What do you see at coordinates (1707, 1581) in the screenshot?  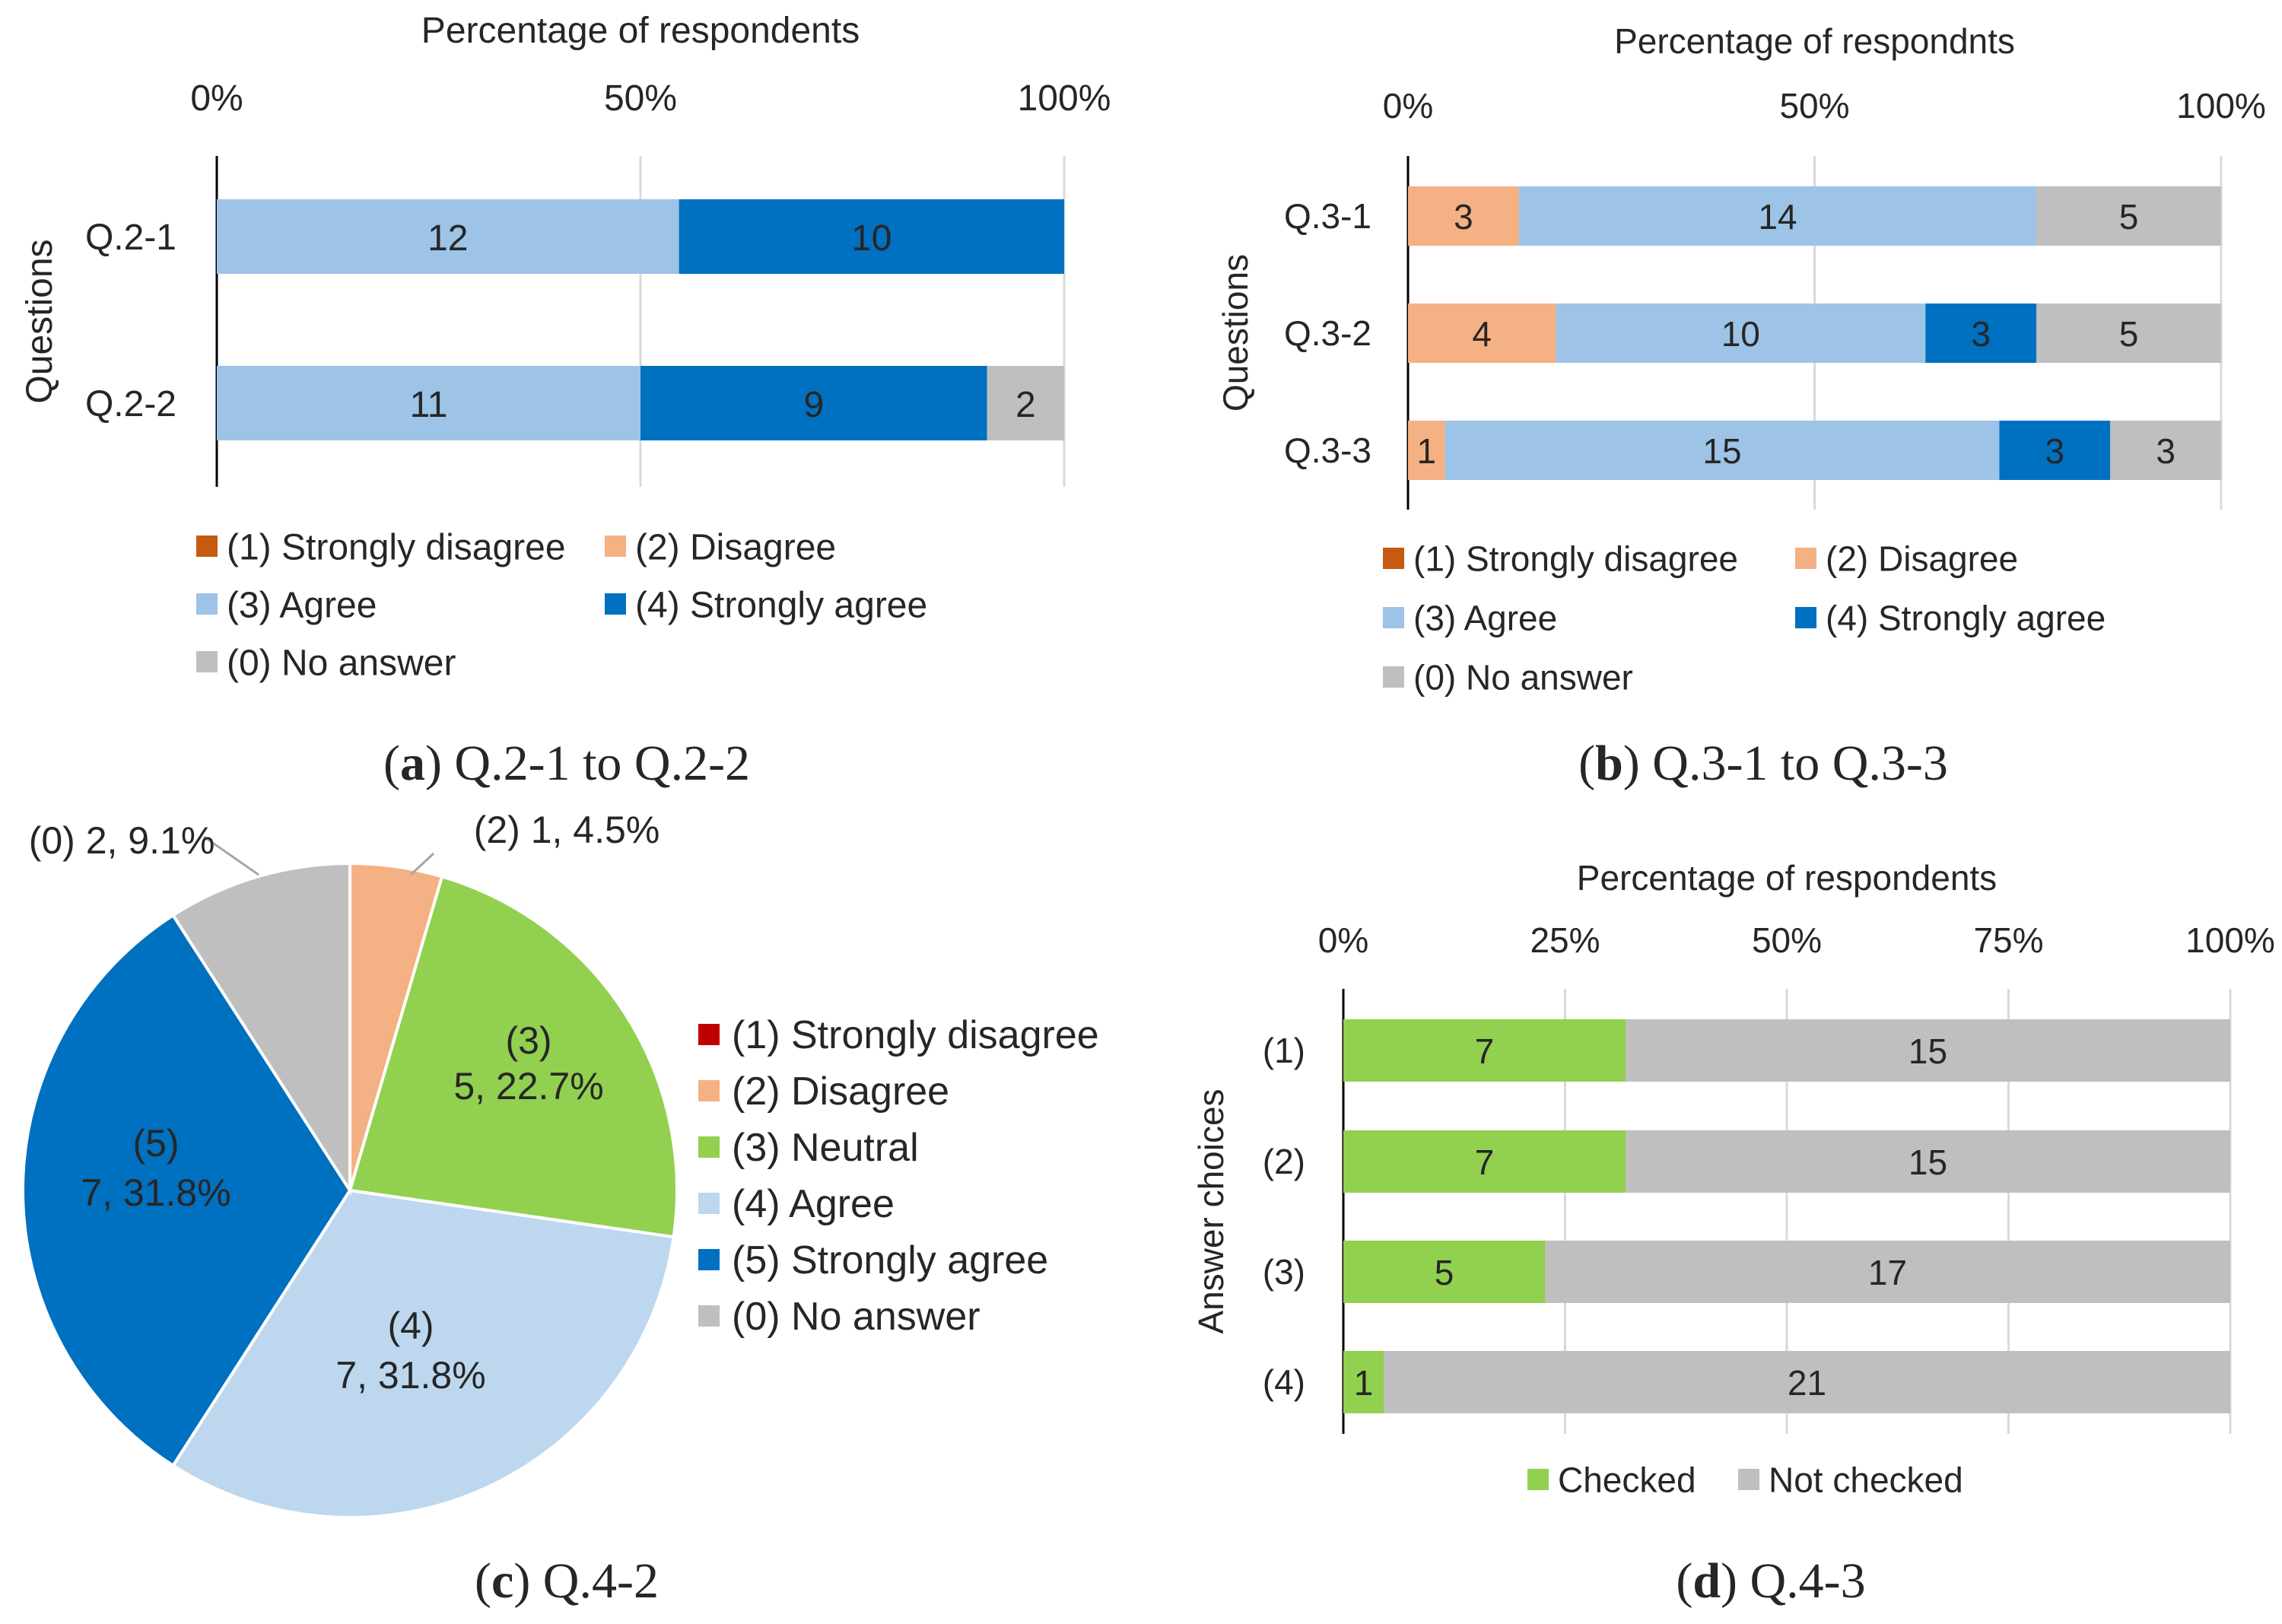 I see `caption-letter: d` at bounding box center [1707, 1581].